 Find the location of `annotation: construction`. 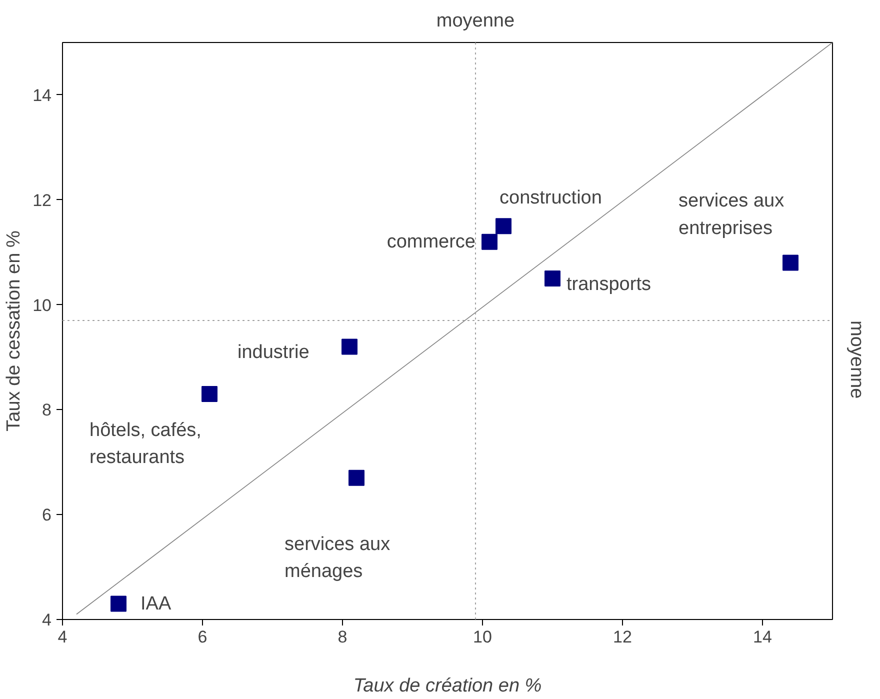

annotation: construction is located at coordinates (551, 198).